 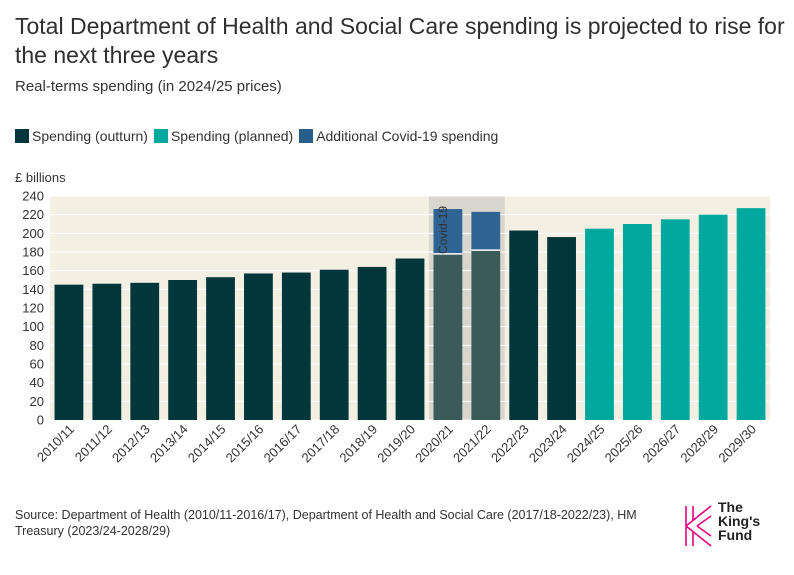 What do you see at coordinates (232, 136) in the screenshot?
I see `legend-label-planned: Spending (planned)` at bounding box center [232, 136].